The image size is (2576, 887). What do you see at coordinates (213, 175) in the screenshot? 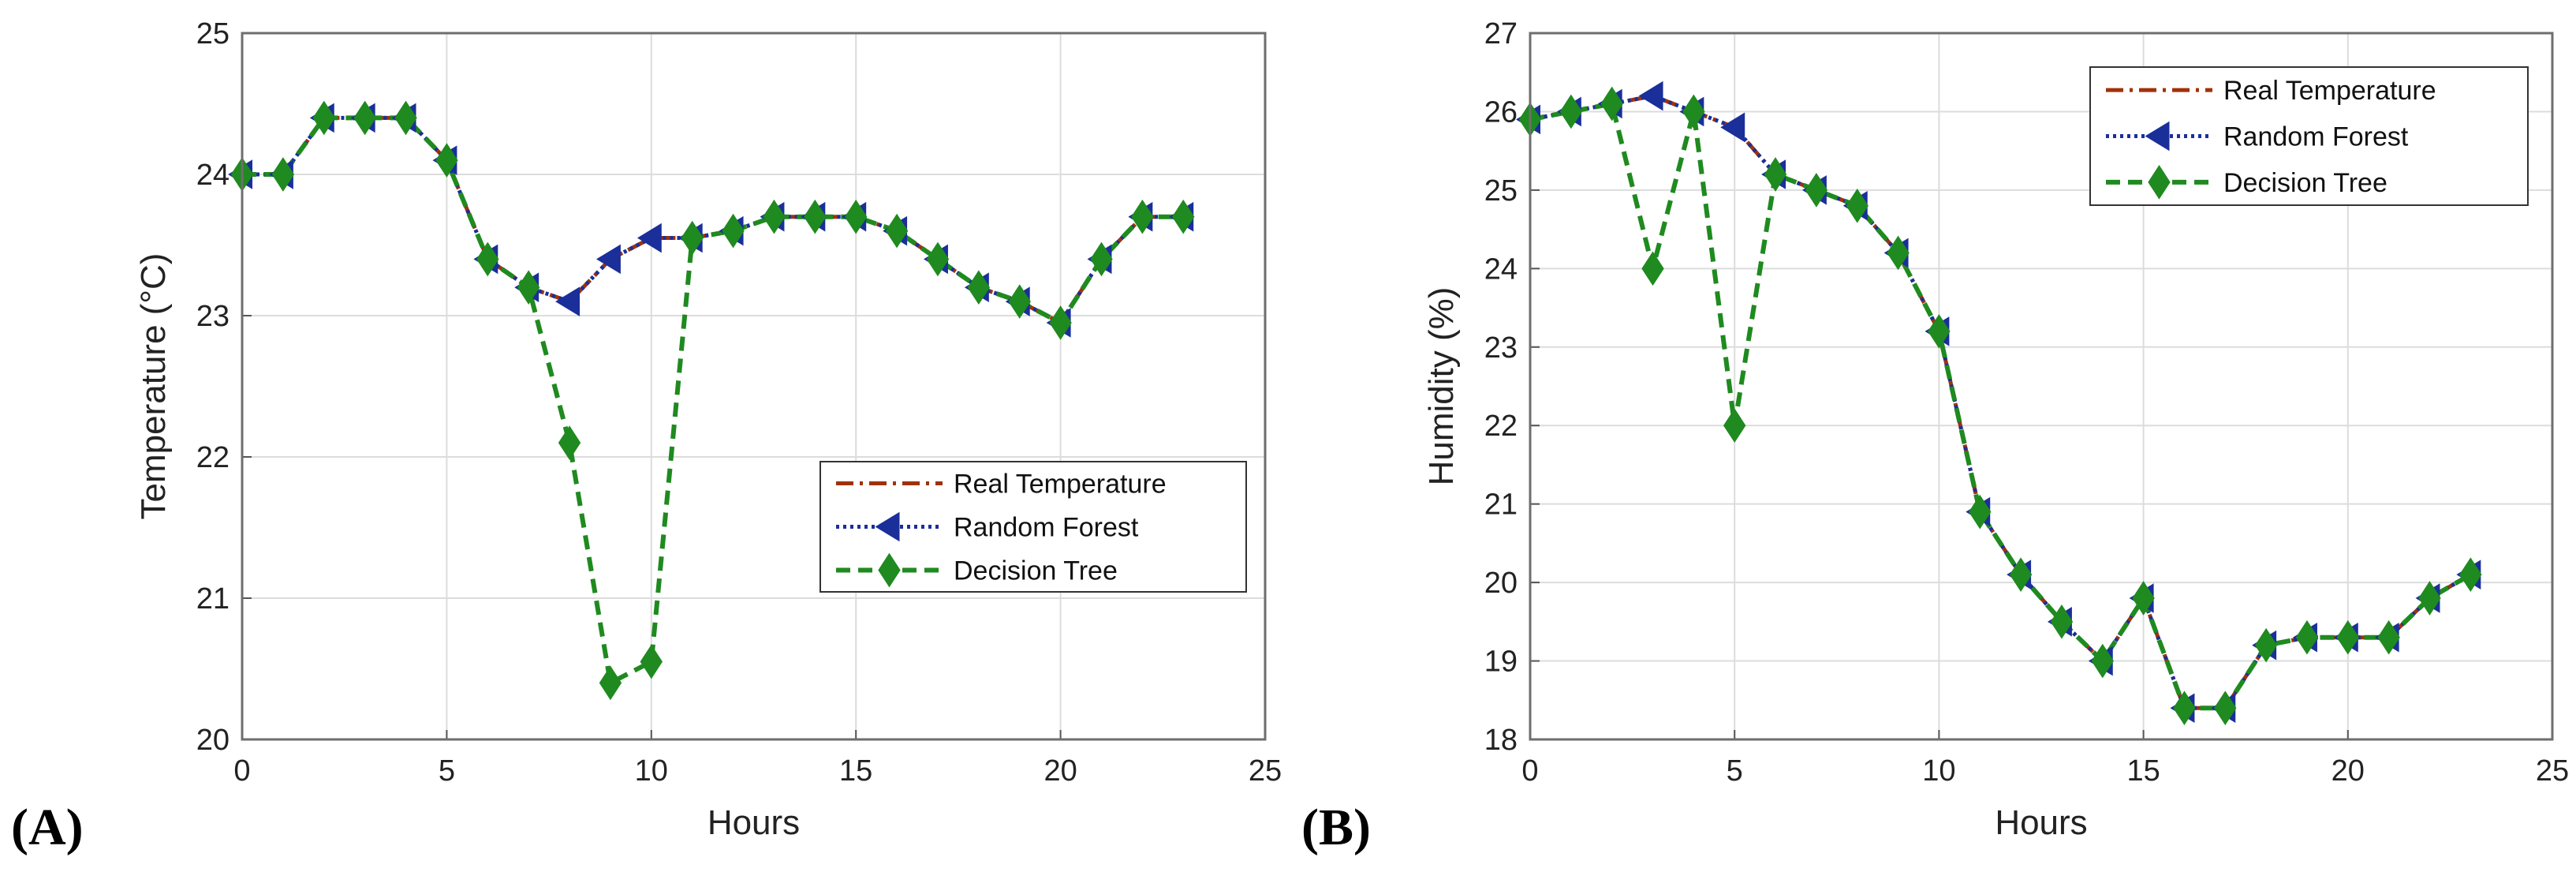
I see `y-tick-label: 24` at bounding box center [213, 175].